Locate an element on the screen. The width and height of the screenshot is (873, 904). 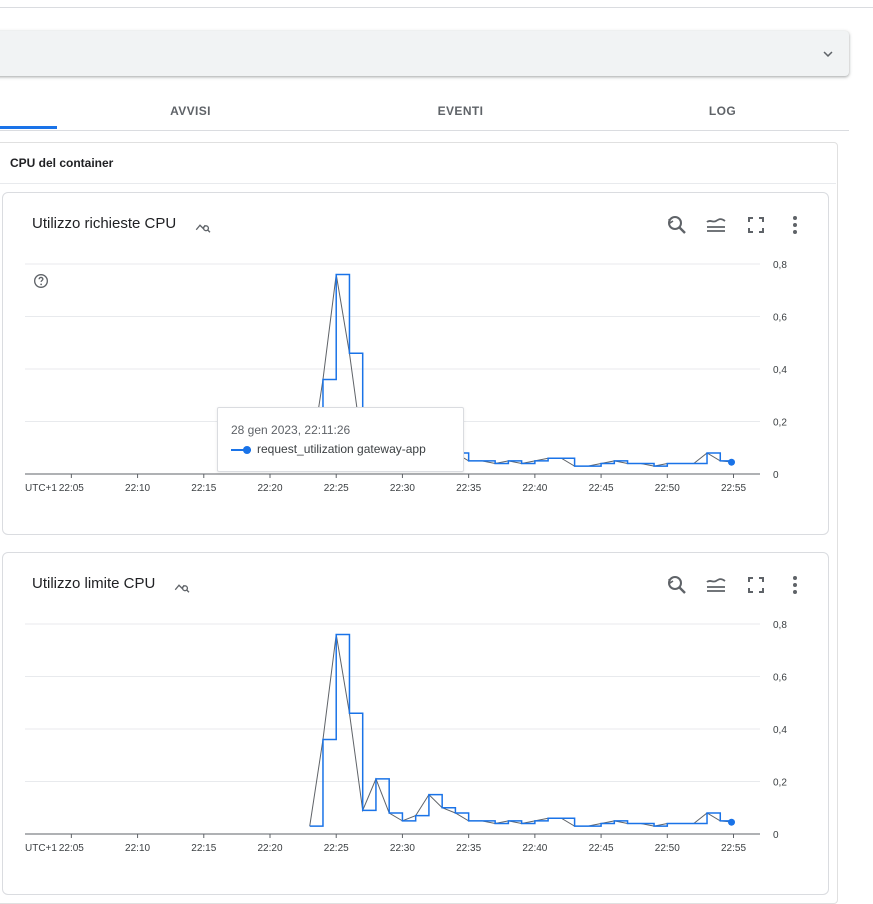
chart-title: Utilizzo richieste CPU is located at coordinates (104, 223).